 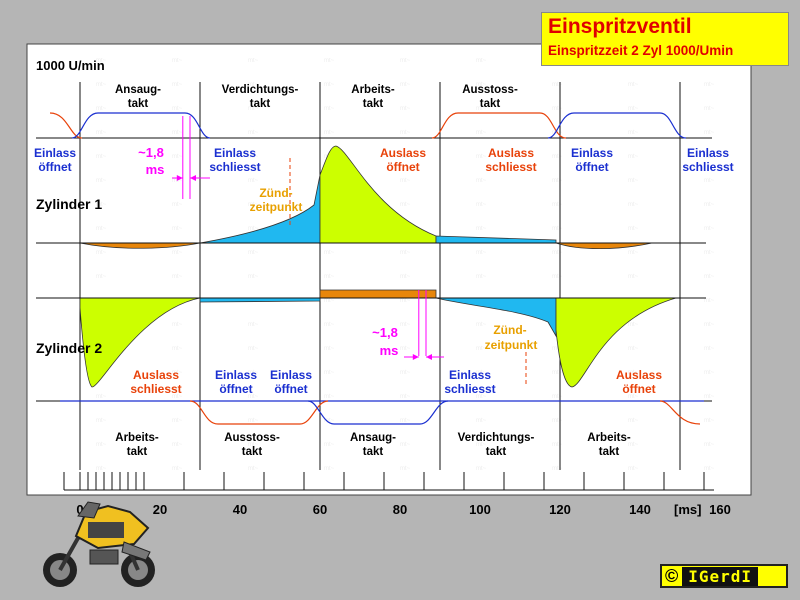 I want to click on cyl1-injection-unit: ms, so click(x=155, y=169).